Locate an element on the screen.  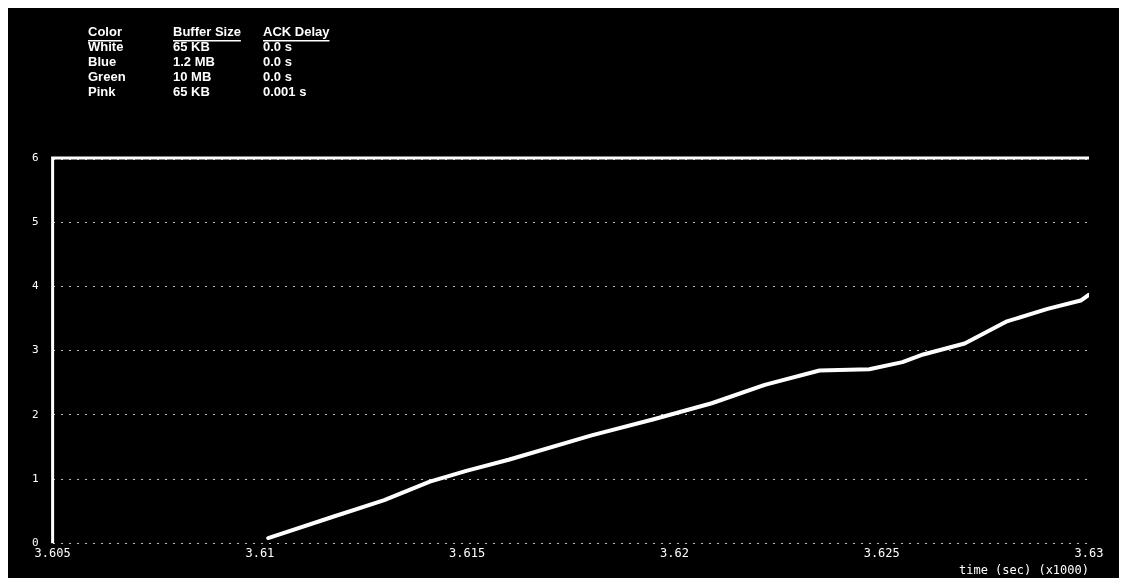
text: Pink is located at coordinates (102, 92).